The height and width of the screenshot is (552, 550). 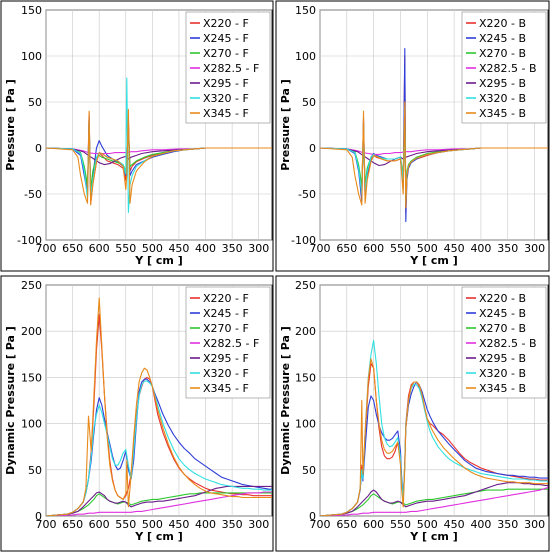 What do you see at coordinates (303, 240) in the screenshot?
I see `y-tick-label: -100` at bounding box center [303, 240].